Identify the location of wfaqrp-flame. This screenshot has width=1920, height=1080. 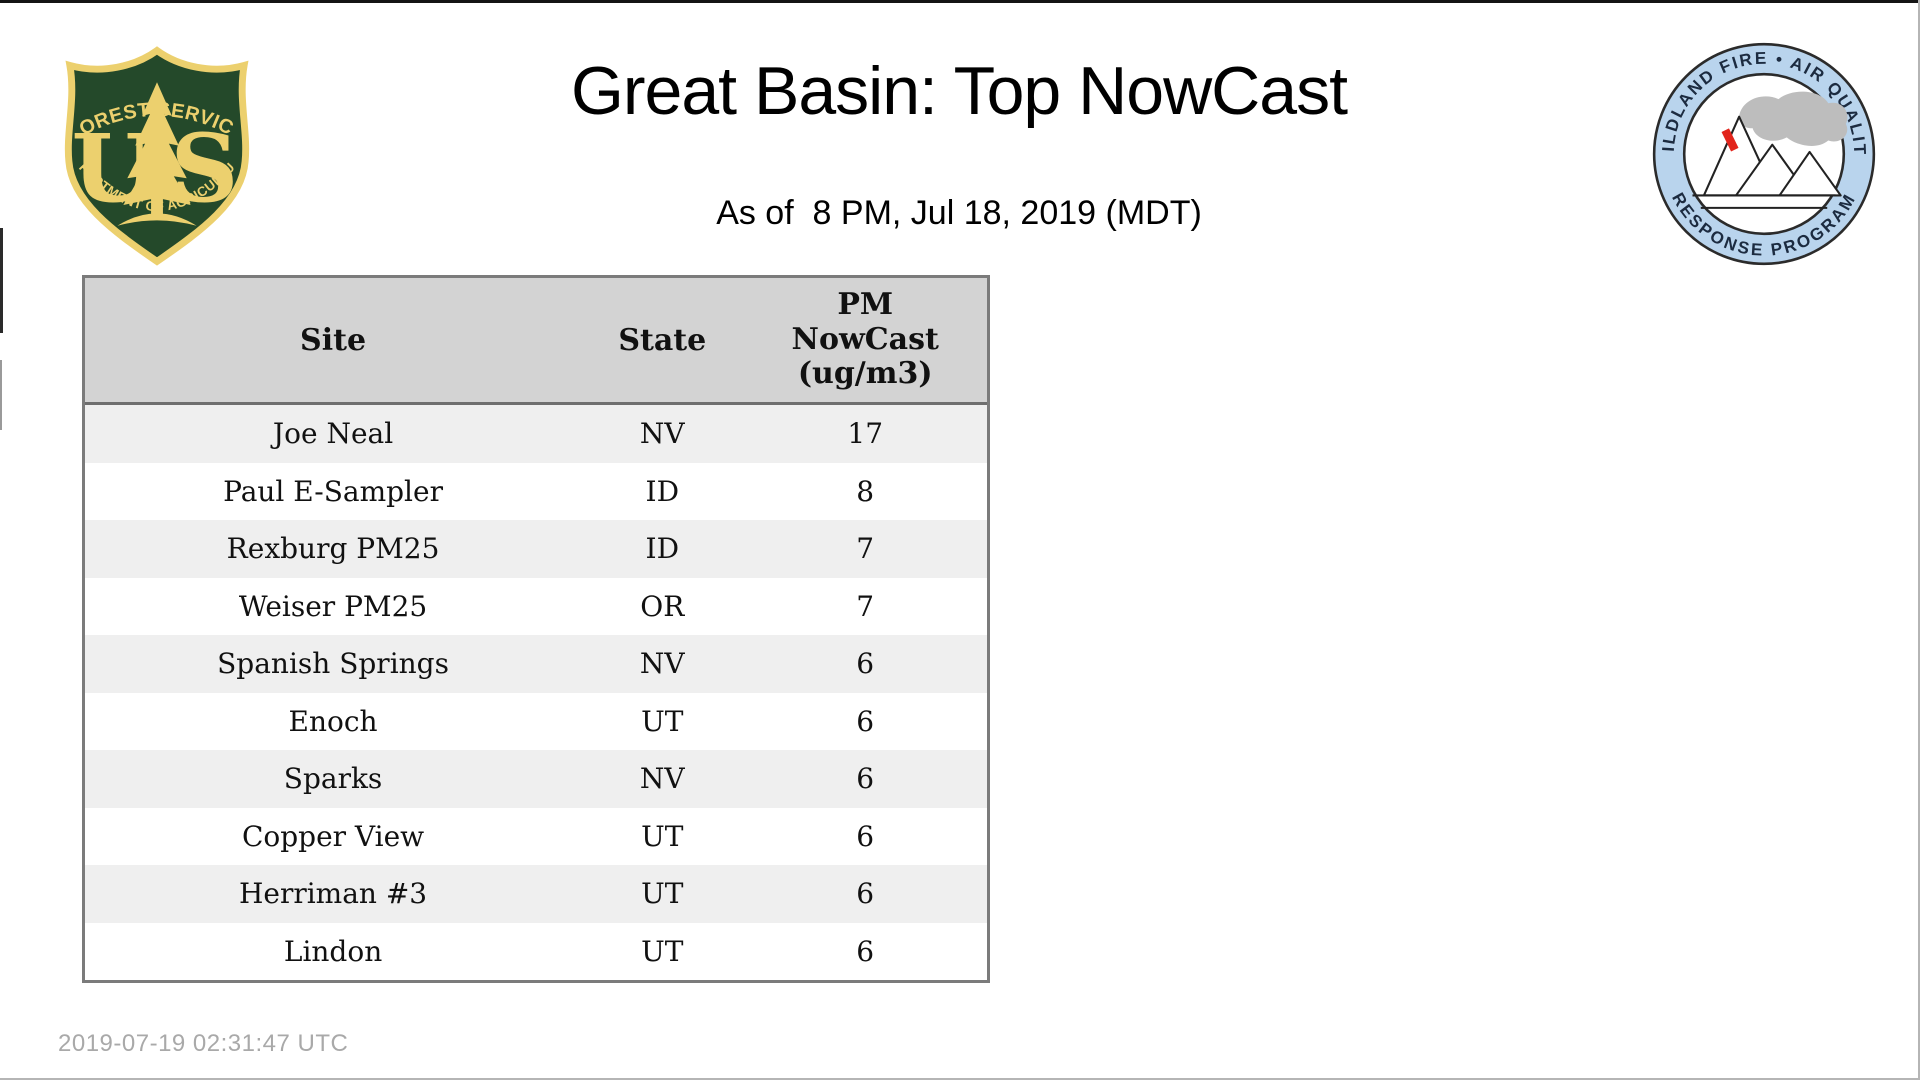
(1730, 140).